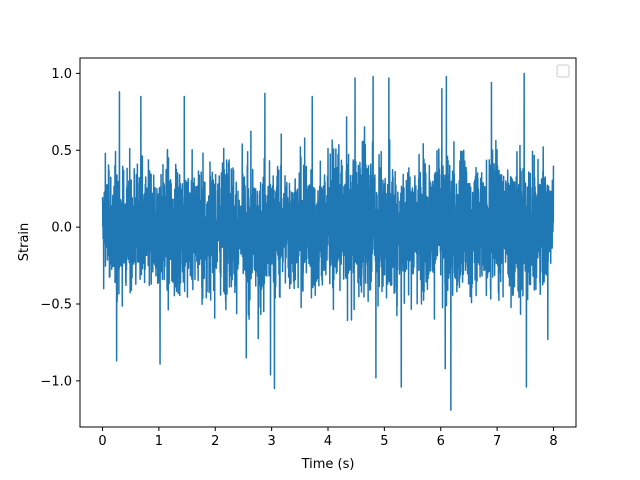  Describe the element at coordinates (215, 441) in the screenshot. I see `x-tick-label: 2` at that location.